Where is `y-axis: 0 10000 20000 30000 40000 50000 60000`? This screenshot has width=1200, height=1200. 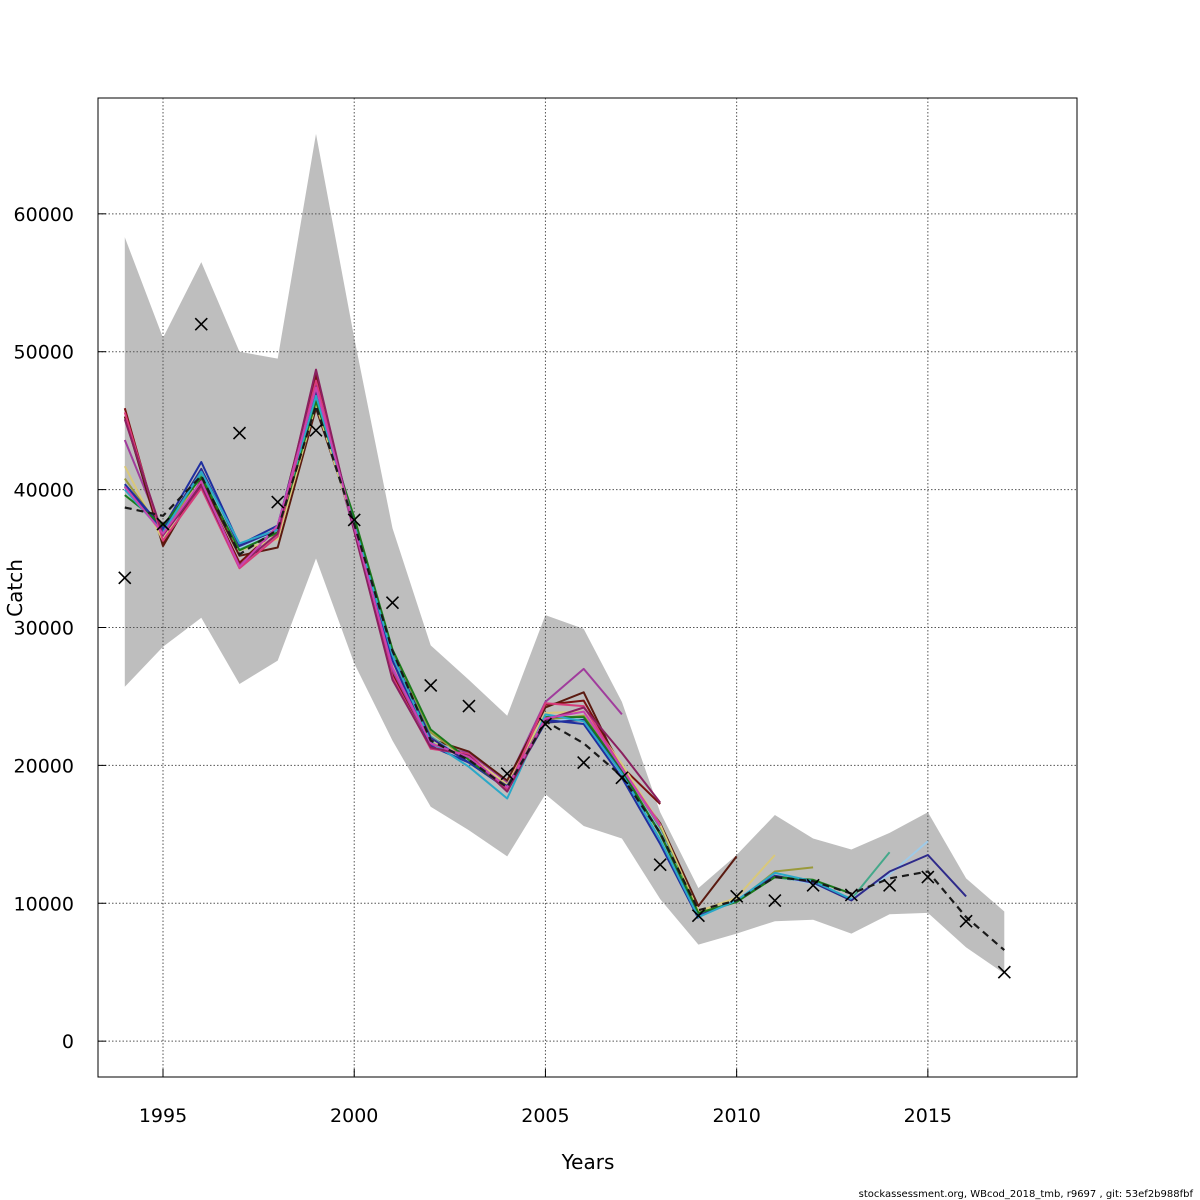 y-axis: 0 10000 20000 30000 40000 50000 60000 is located at coordinates (60, 628).